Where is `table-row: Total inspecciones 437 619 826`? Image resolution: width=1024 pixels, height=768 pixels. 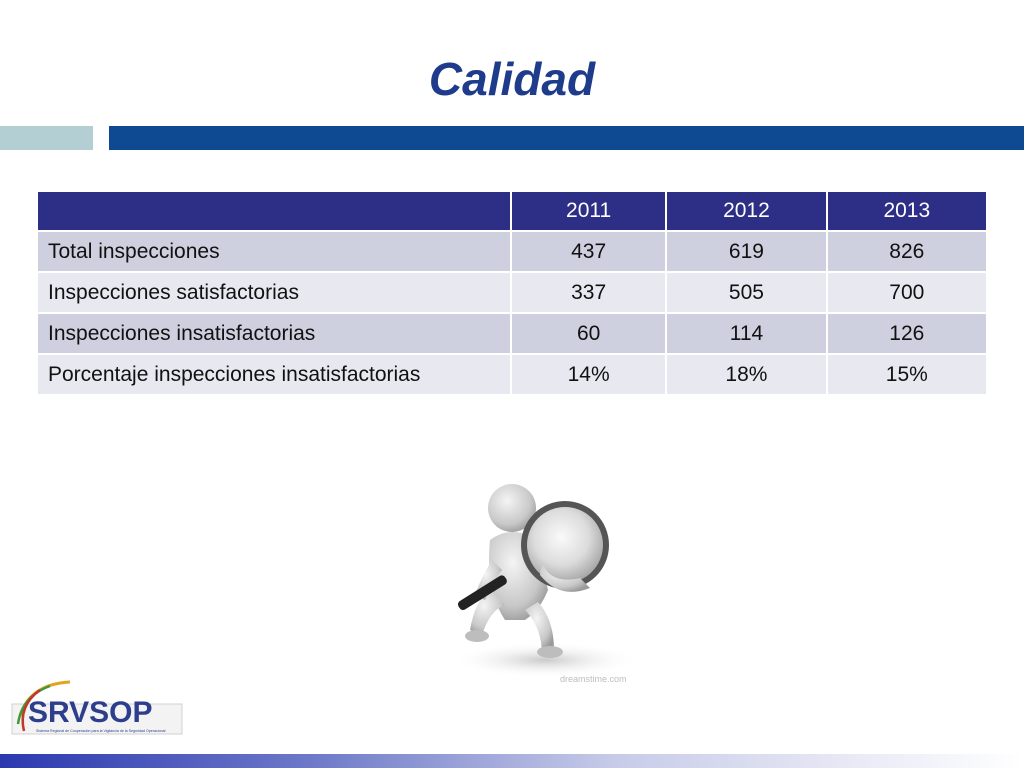 table-row: Total inspecciones 437 619 826 is located at coordinates (512, 251).